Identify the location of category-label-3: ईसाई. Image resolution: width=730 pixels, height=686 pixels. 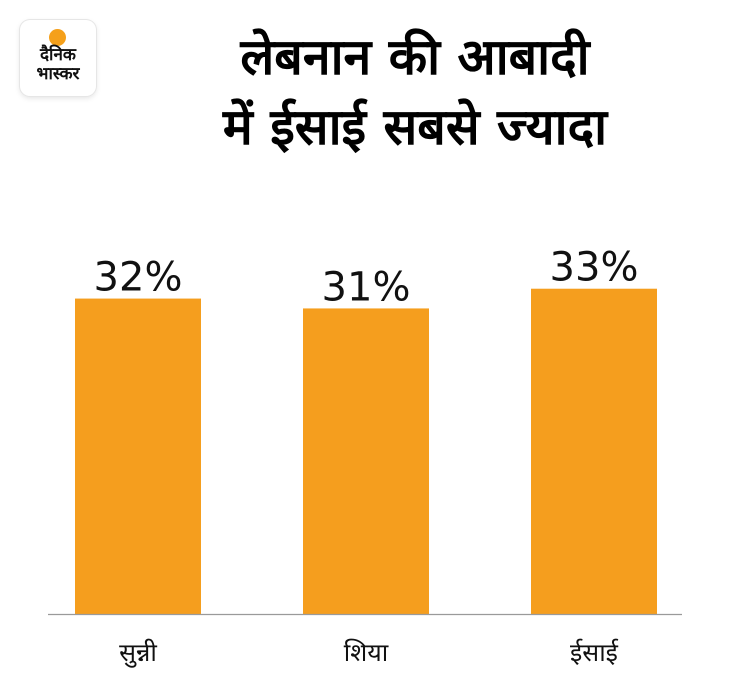
(594, 652).